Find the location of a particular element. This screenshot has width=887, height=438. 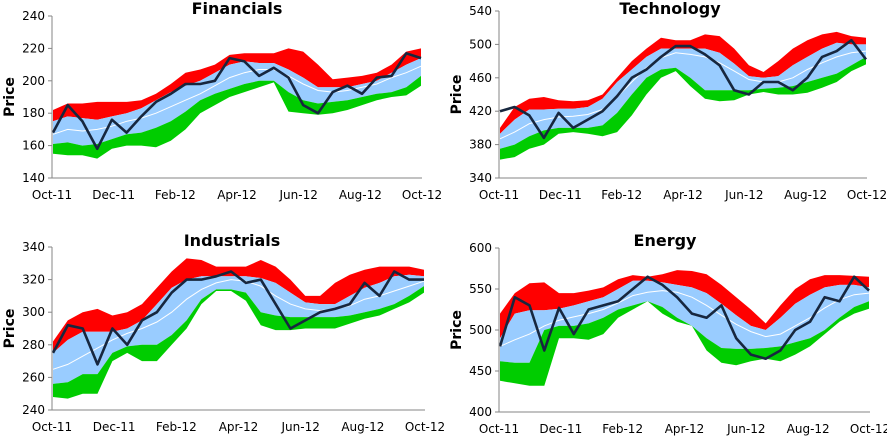

y-tick-label: 300 is located at coordinates (33, 312).